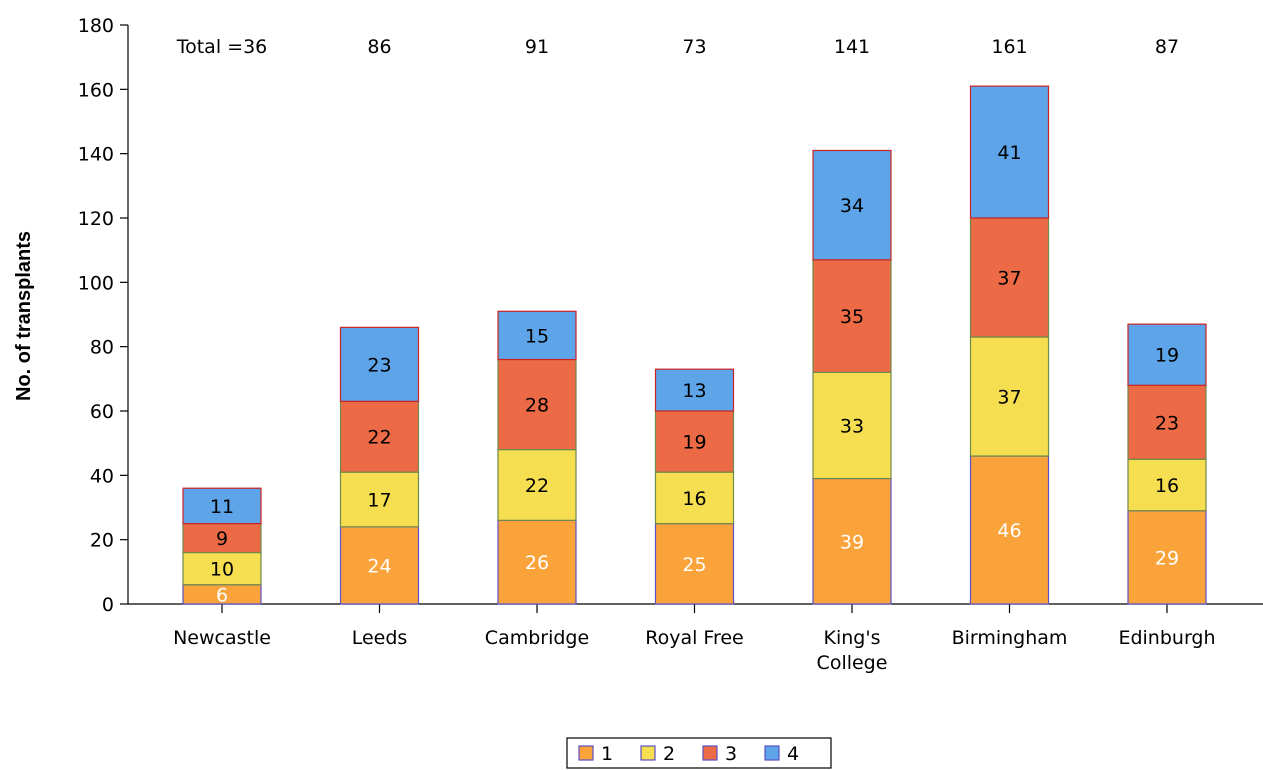 This screenshot has height=770, width=1263. I want to click on data-label: 26, so click(537, 563).